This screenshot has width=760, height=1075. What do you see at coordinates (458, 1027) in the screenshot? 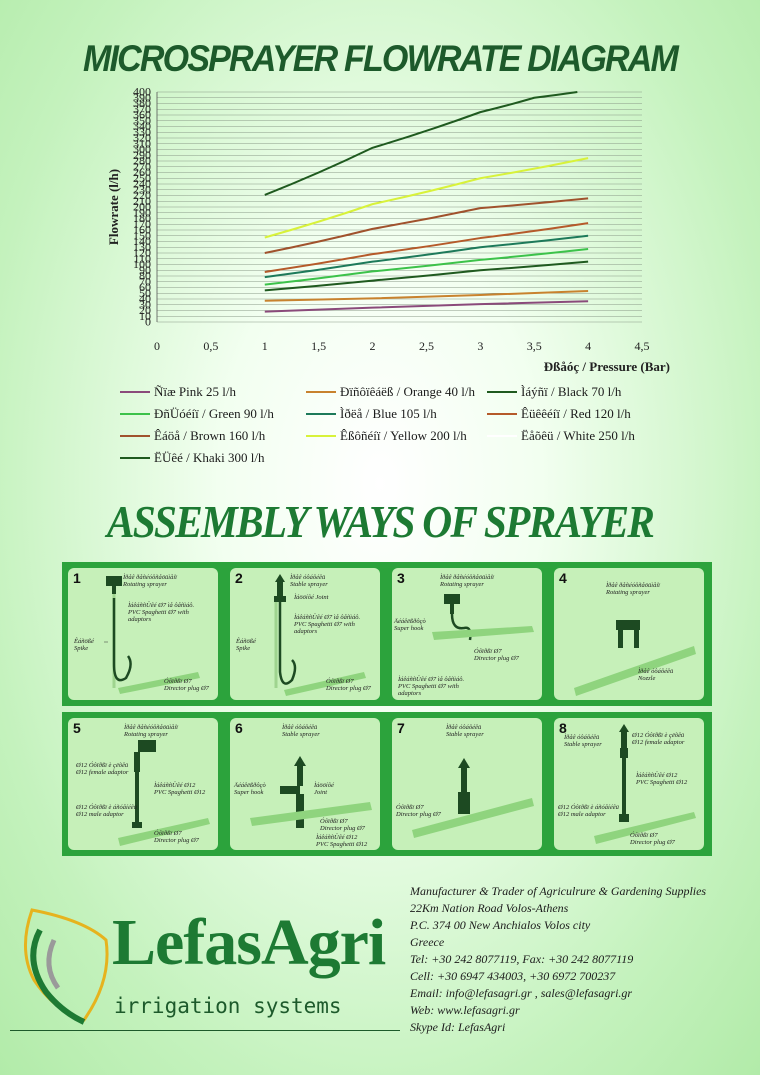
I see `company-skype: Skype Id: LefasAgri` at bounding box center [458, 1027].